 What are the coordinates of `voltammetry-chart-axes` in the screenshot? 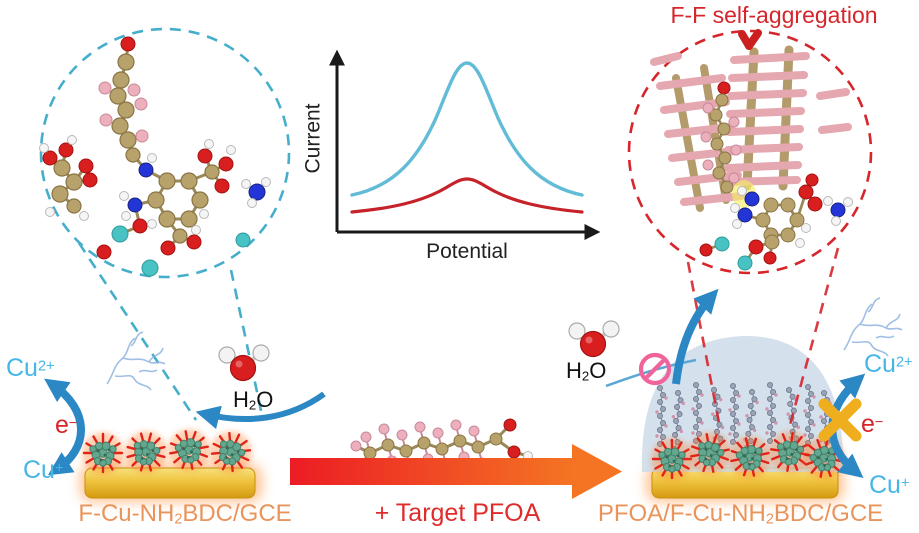 It's located at (465, 144).